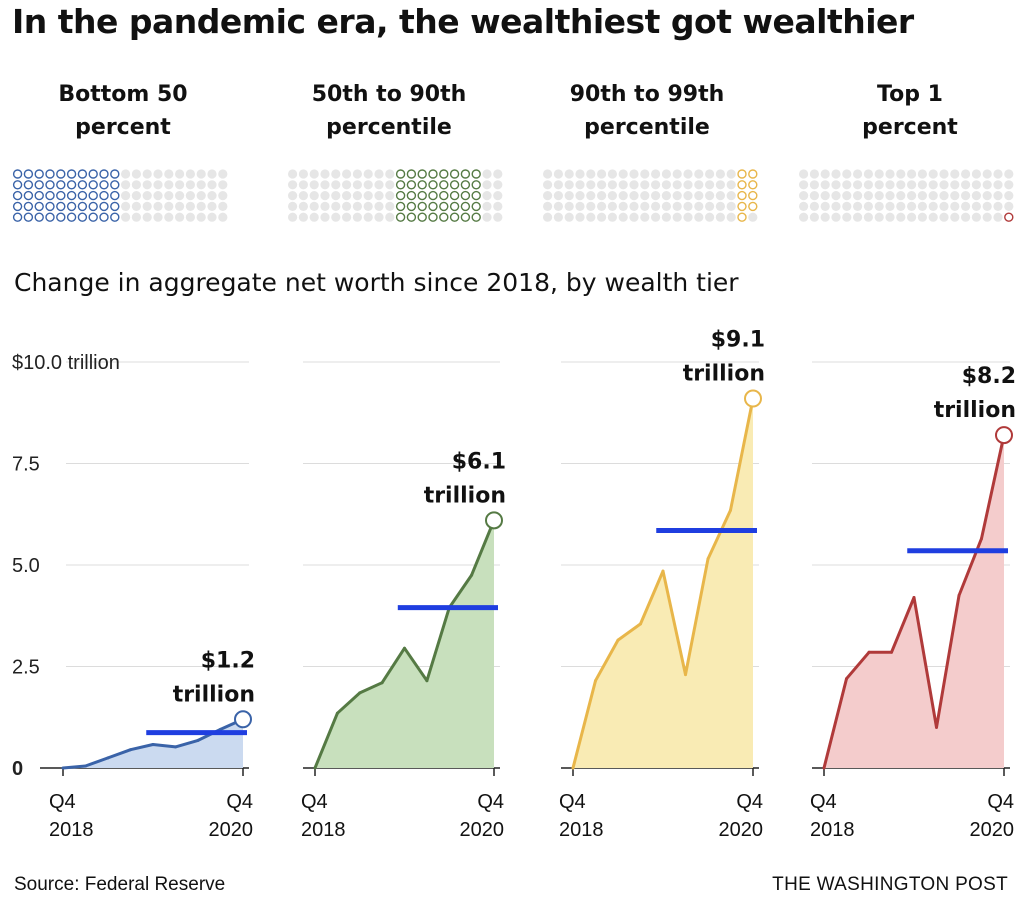  What do you see at coordinates (26, 566) in the screenshot?
I see `y-tick-label: 5.0` at bounding box center [26, 566].